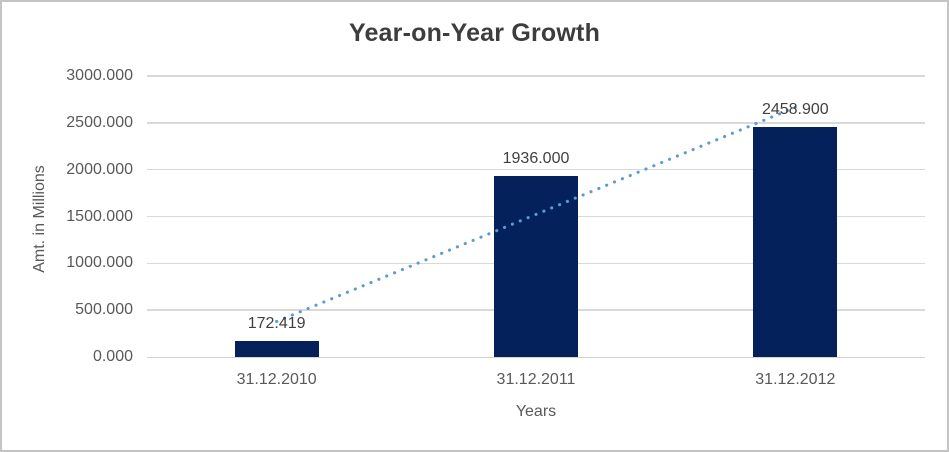 The width and height of the screenshot is (949, 452). I want to click on x-tick-label: 31.12.2011, so click(536, 379).